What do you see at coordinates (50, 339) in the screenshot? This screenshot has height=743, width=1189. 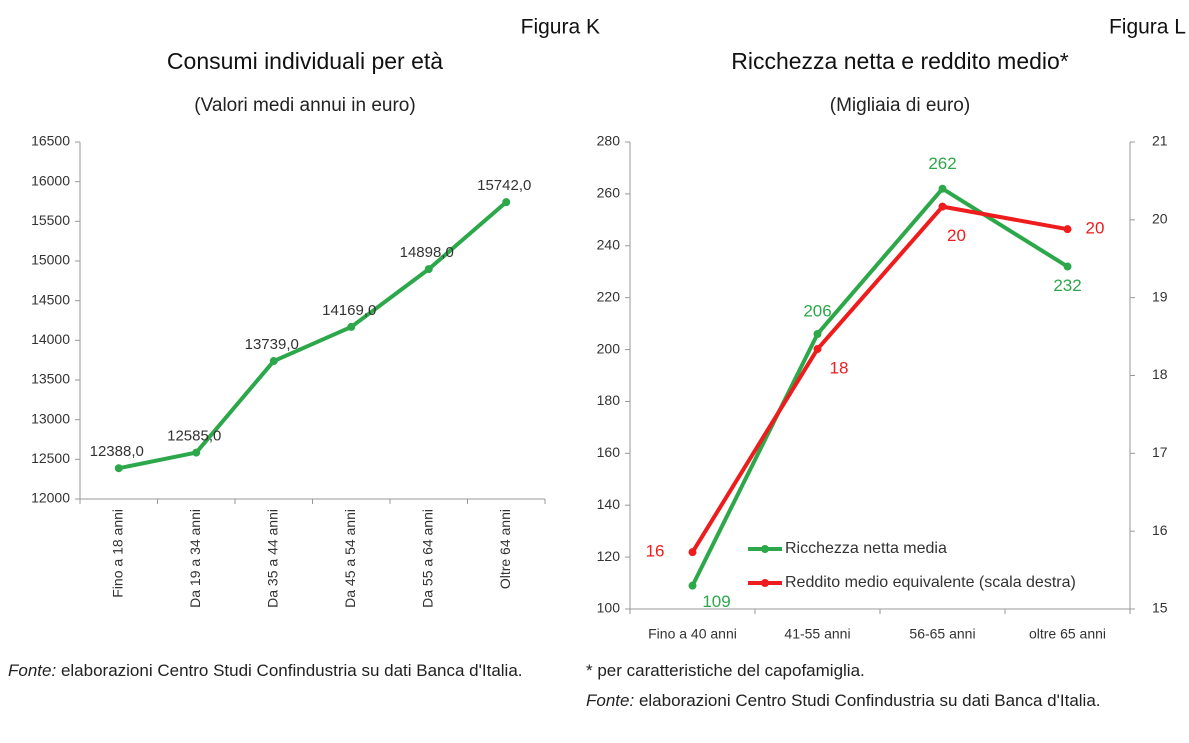 I see `y-tick-label: 14000` at bounding box center [50, 339].